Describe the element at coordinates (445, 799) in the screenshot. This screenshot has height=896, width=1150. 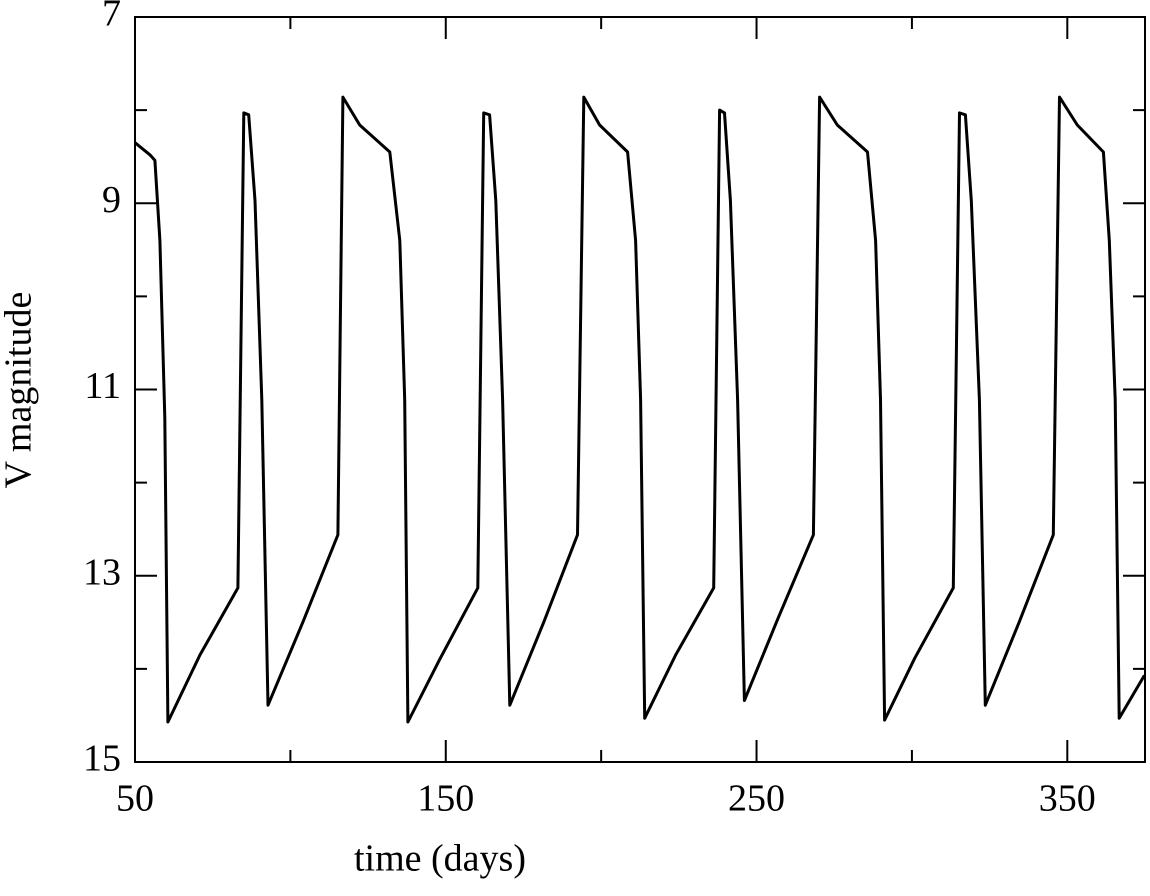
I see `x-tick-label: 150` at that location.